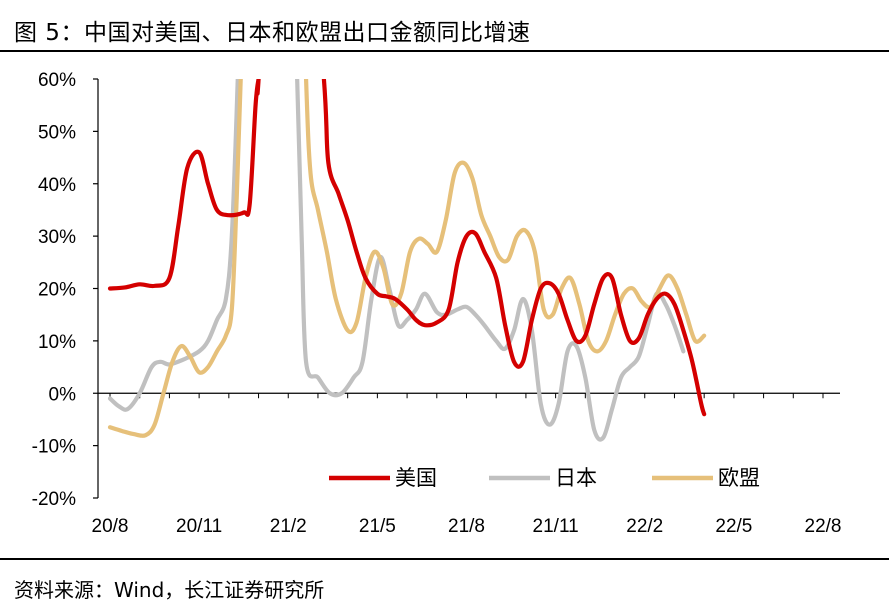 This screenshot has height=616, width=889. What do you see at coordinates (644, 526) in the screenshot?
I see `x-tick-label: 22/2` at bounding box center [644, 526].